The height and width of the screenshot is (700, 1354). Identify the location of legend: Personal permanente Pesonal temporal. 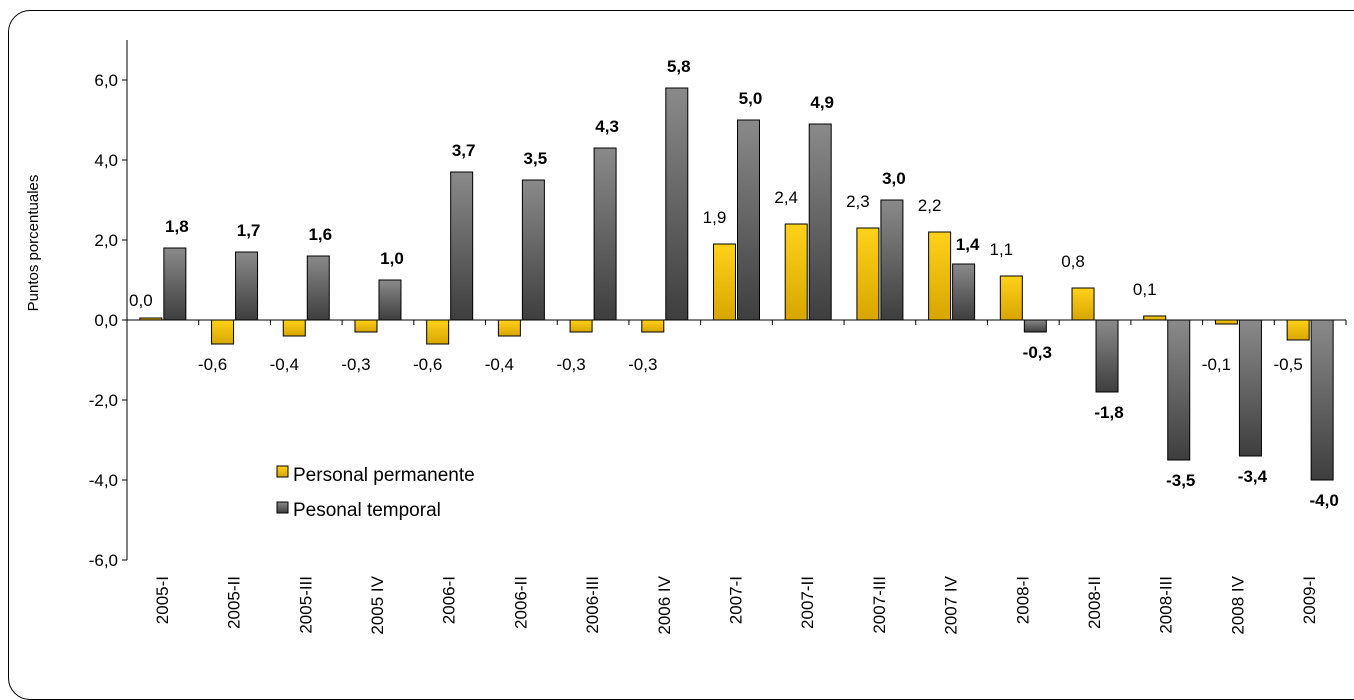
(375, 493).